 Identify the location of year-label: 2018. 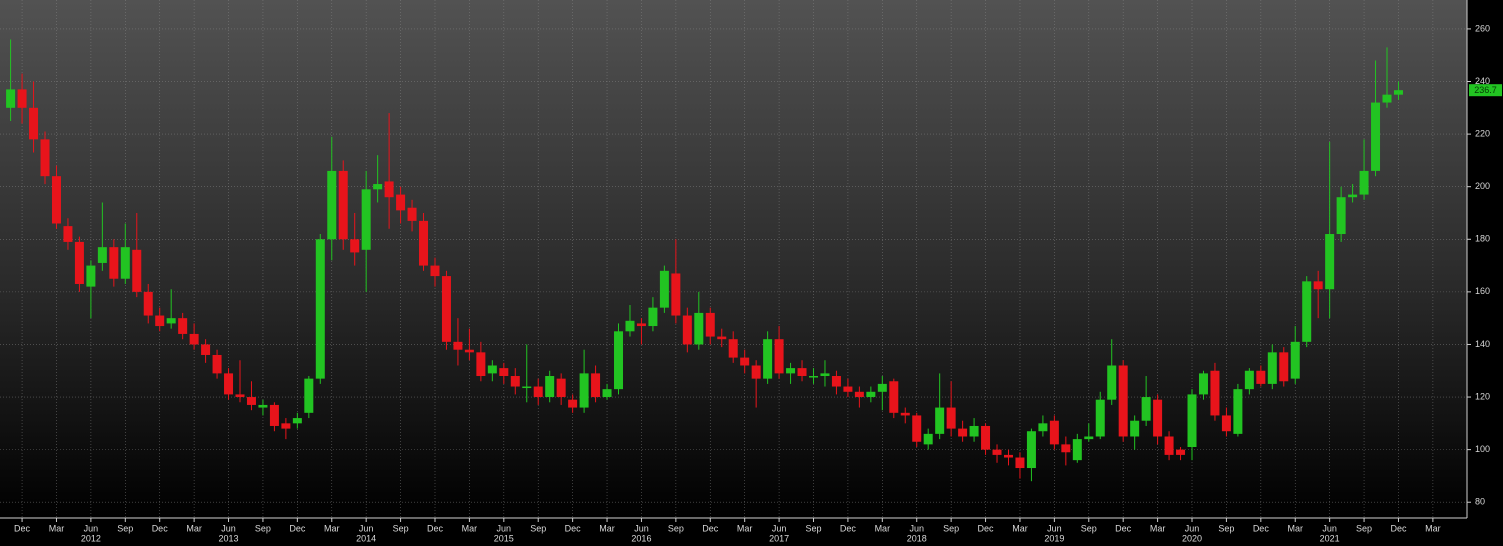
(917, 538).